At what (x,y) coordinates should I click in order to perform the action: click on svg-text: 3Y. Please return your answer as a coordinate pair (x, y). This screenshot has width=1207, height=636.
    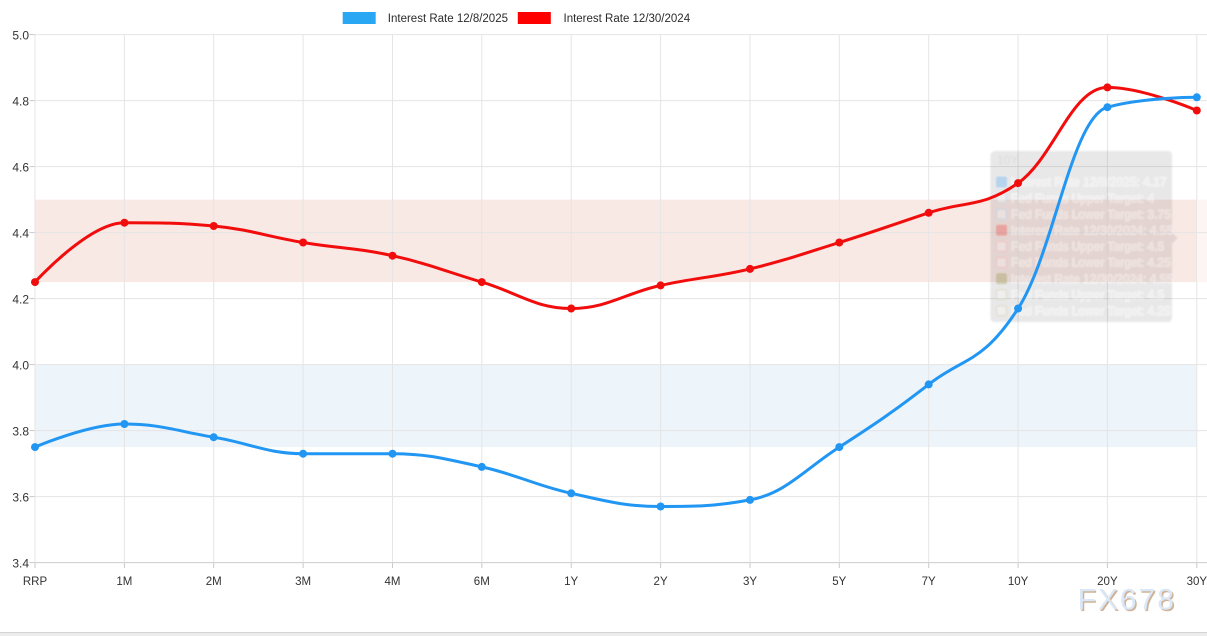
    Looking at the image, I should click on (750, 582).